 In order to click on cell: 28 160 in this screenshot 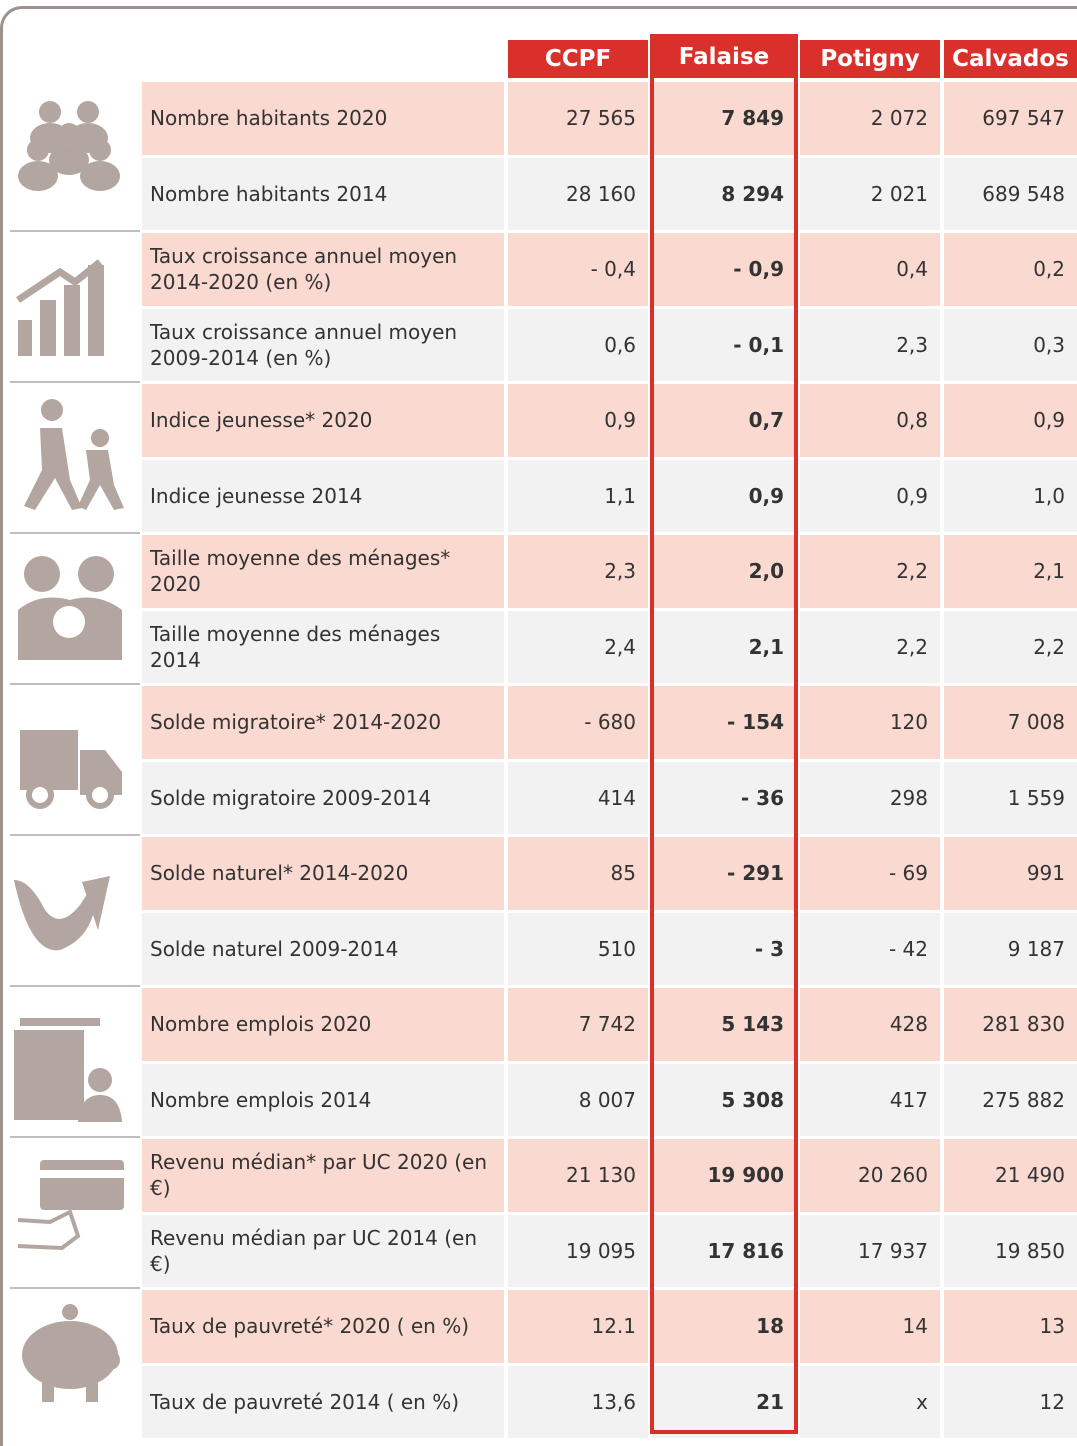, I will do `click(578, 193)`.